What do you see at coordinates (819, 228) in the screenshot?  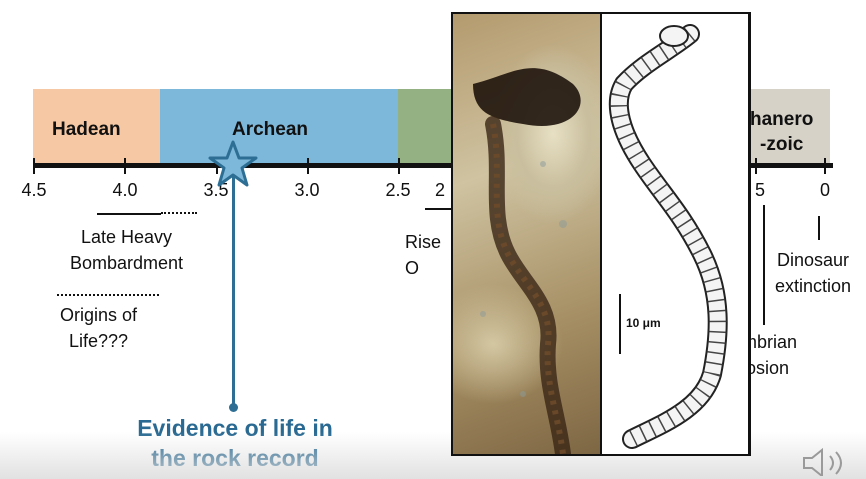 I see `extinction-marker-line` at bounding box center [819, 228].